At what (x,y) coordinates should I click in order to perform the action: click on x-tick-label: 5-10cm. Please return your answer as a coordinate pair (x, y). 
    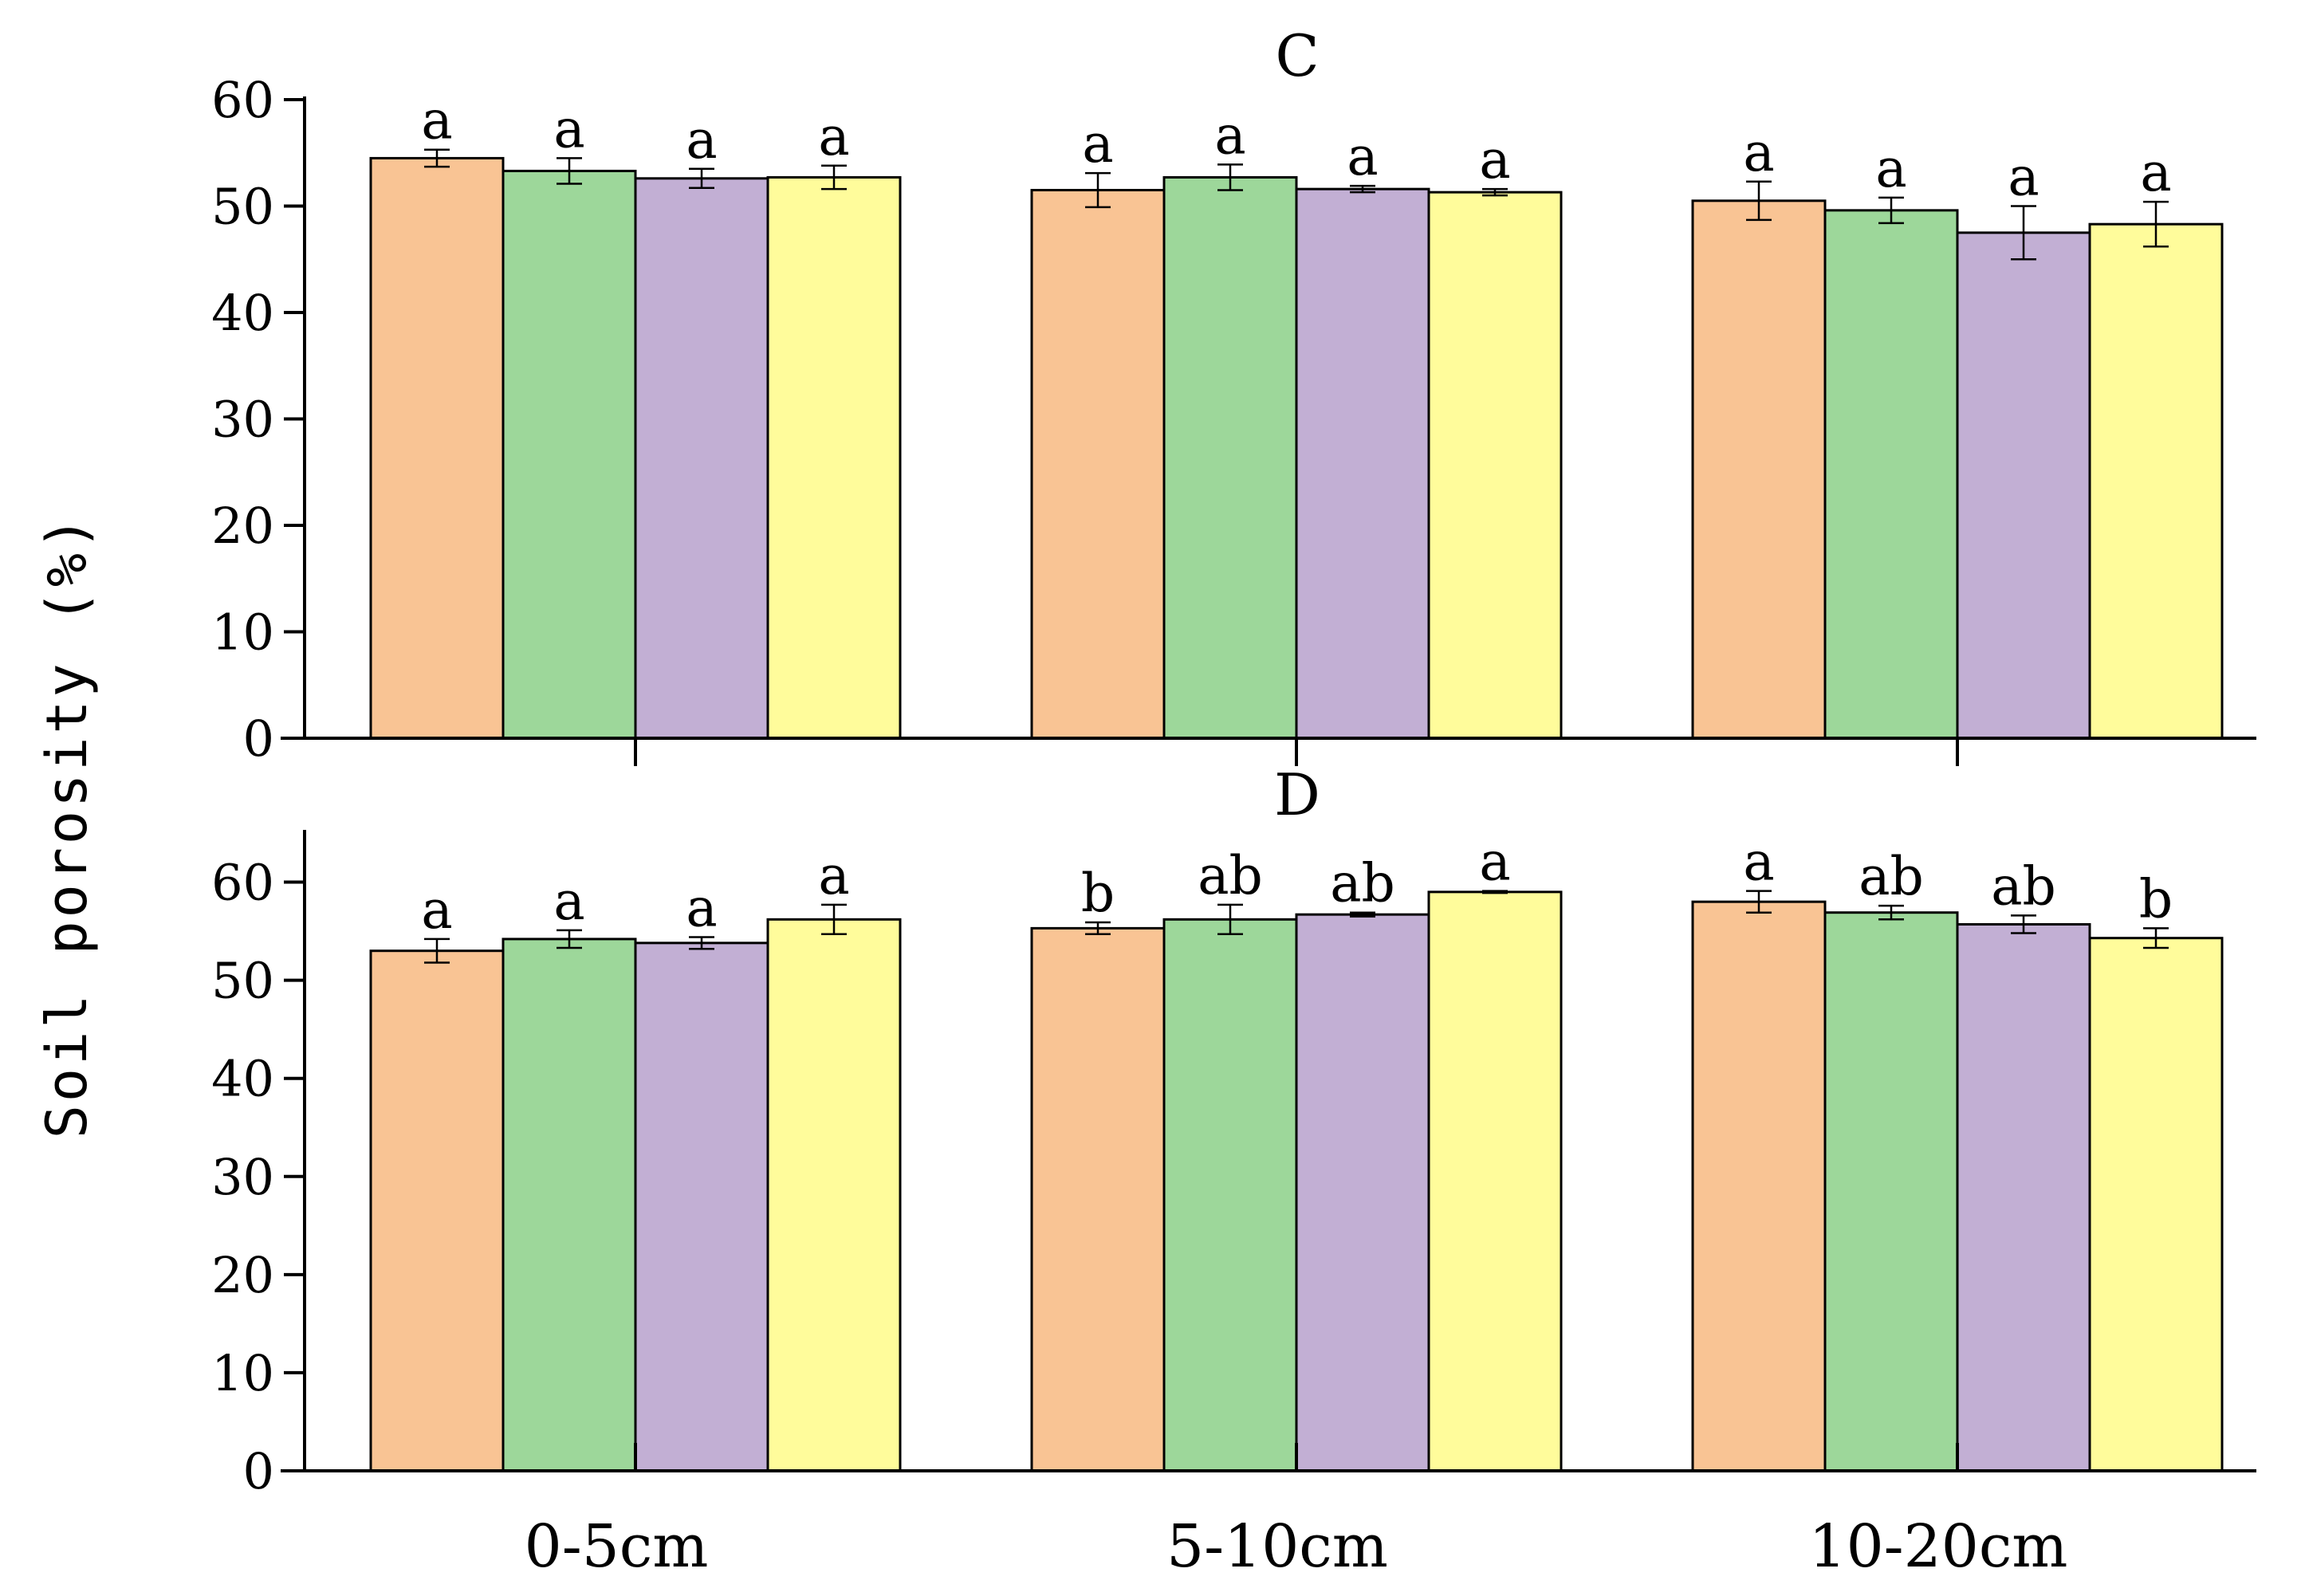
    Looking at the image, I should click on (1277, 1546).